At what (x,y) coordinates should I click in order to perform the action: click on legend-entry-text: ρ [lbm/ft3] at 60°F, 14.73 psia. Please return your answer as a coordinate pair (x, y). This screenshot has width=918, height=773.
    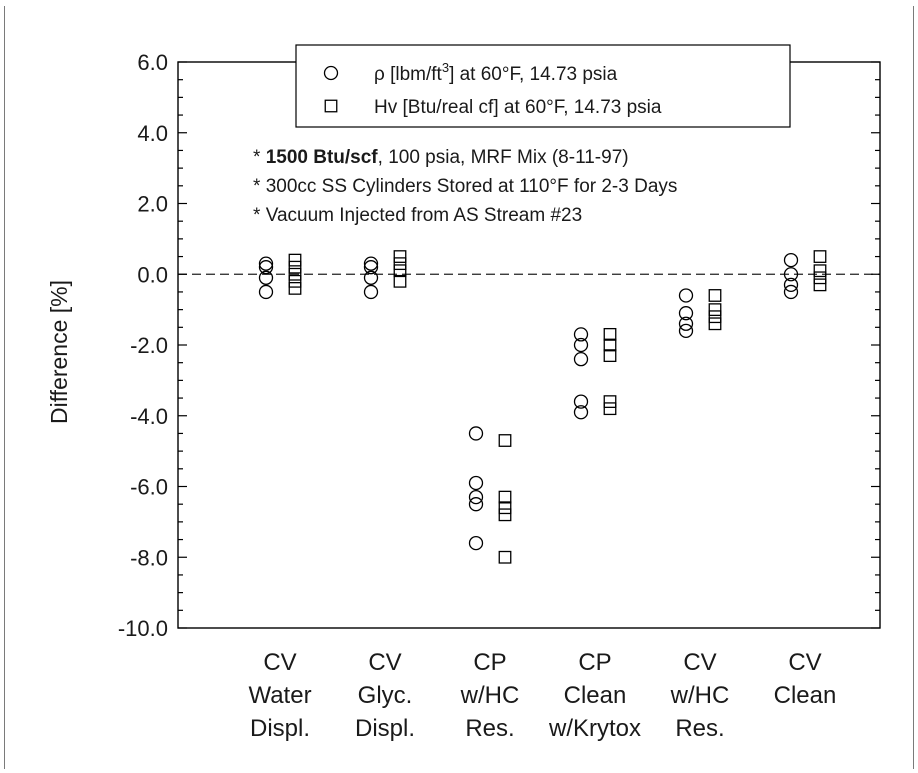
    Looking at the image, I should click on (496, 72).